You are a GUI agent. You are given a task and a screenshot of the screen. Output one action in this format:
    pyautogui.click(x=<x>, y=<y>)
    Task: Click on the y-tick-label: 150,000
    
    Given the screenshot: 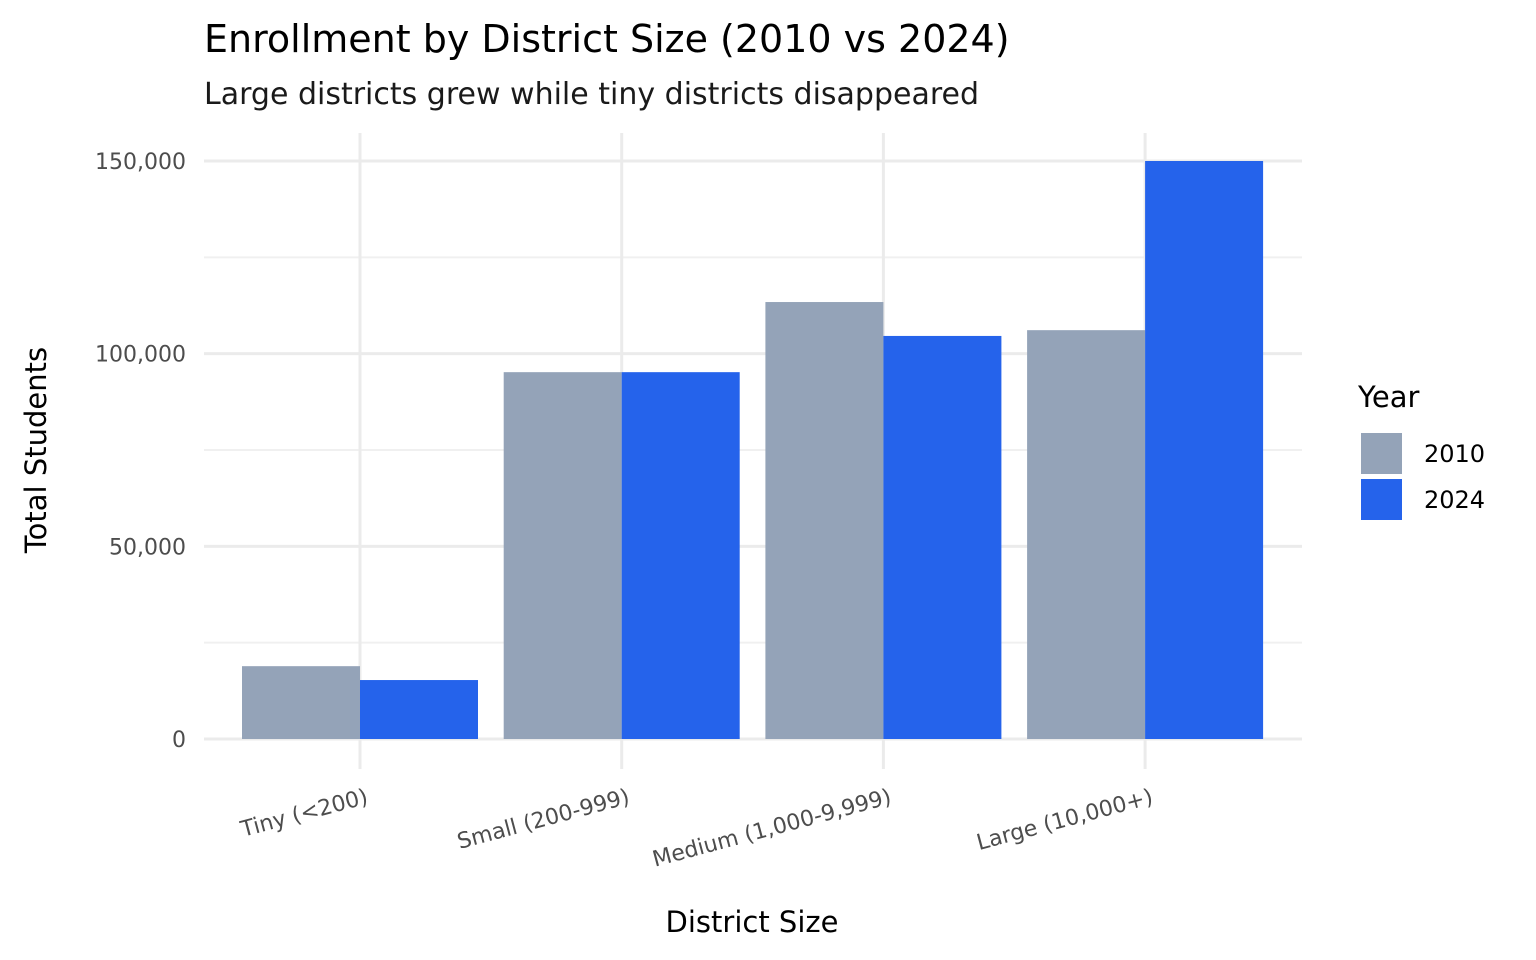 What is the action you would take?
    pyautogui.click(x=140, y=162)
    